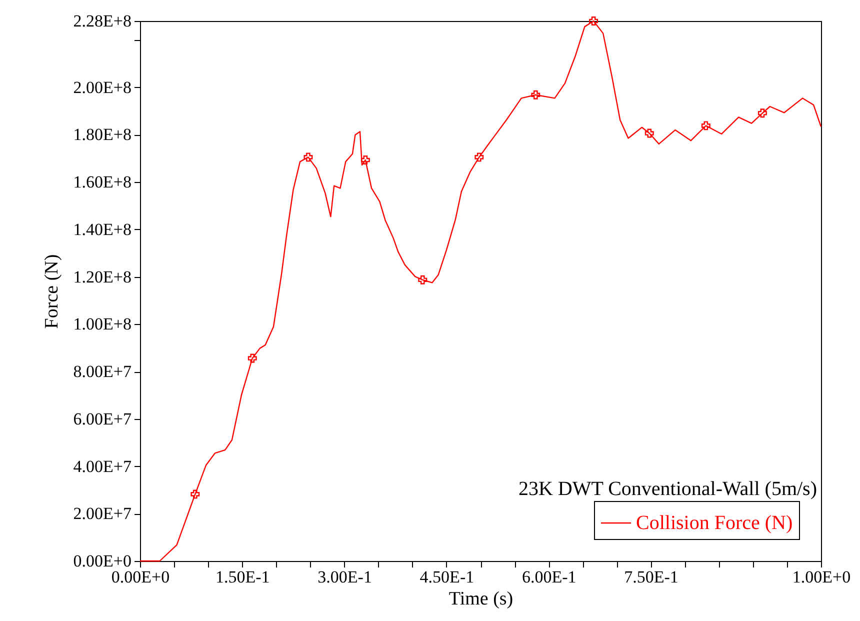  Describe the element at coordinates (102, 418) in the screenshot. I see `y-tick-label: 6.00E+7` at that location.